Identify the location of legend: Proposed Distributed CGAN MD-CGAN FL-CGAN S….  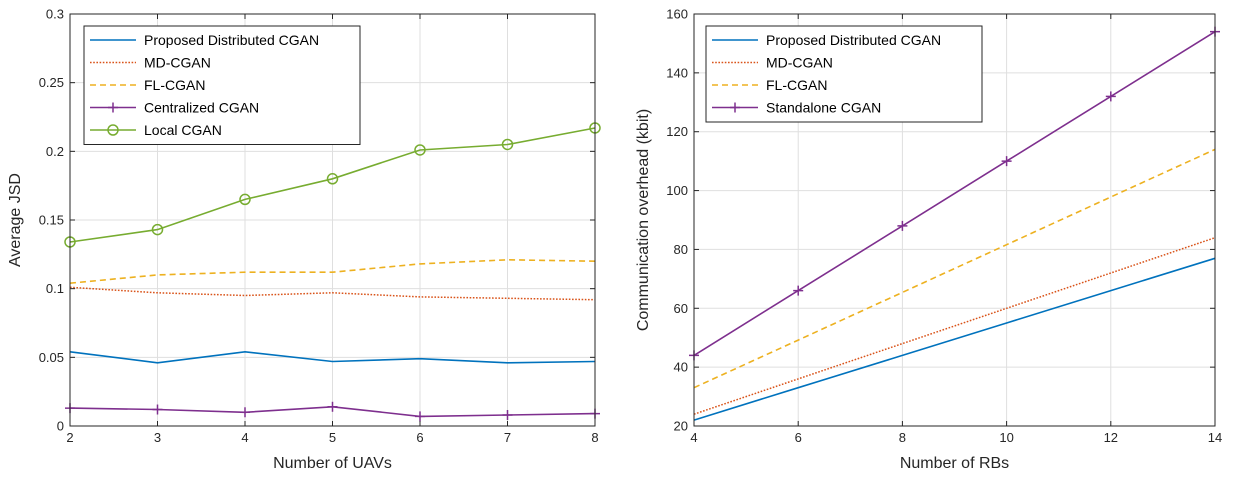
(844, 74).